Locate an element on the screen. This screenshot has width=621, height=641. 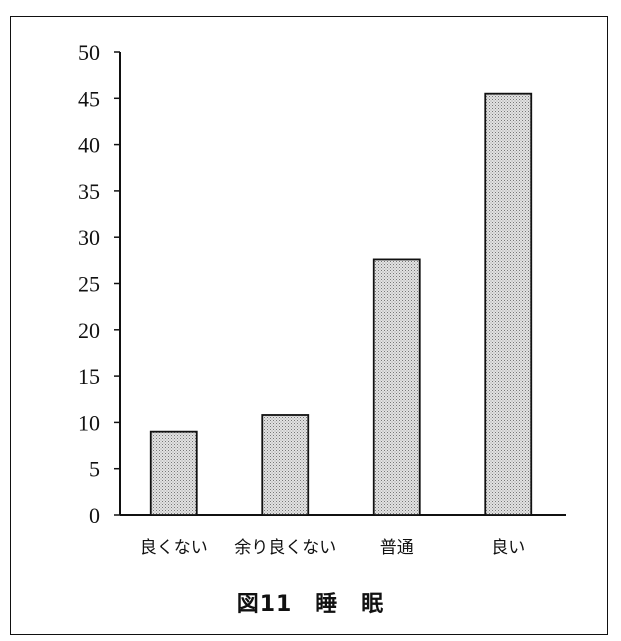
y-tick-label: 5 is located at coordinates (94, 469).